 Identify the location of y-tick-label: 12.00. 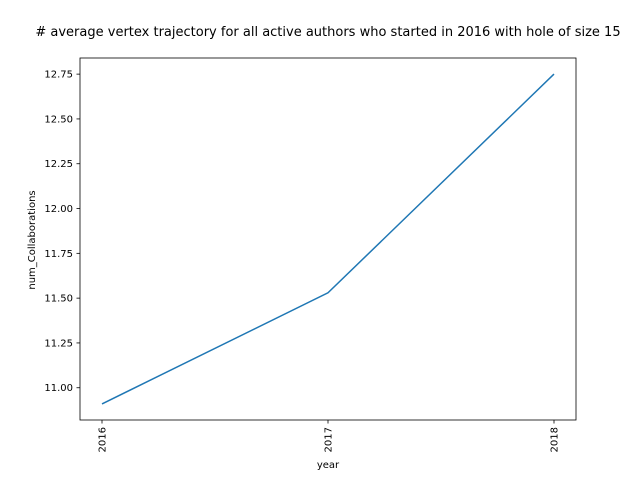
(58, 209).